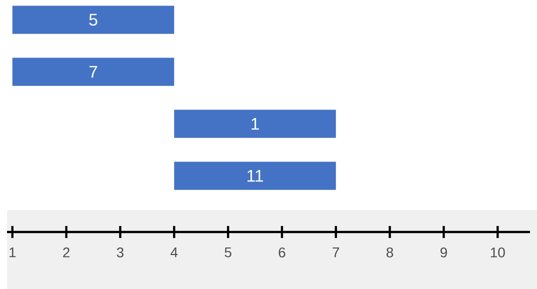  Describe the element at coordinates (120, 253) in the screenshot. I see `x-tick-label: 3` at that location.